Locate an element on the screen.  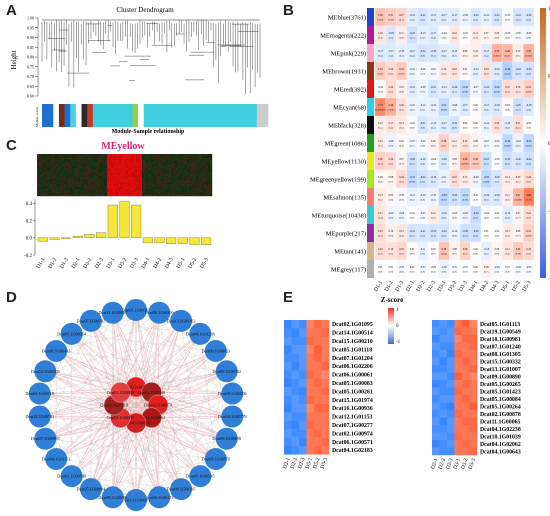
zscore-right-gene-label: Dcat13.1G01007 is located at coordinates (500, 370).